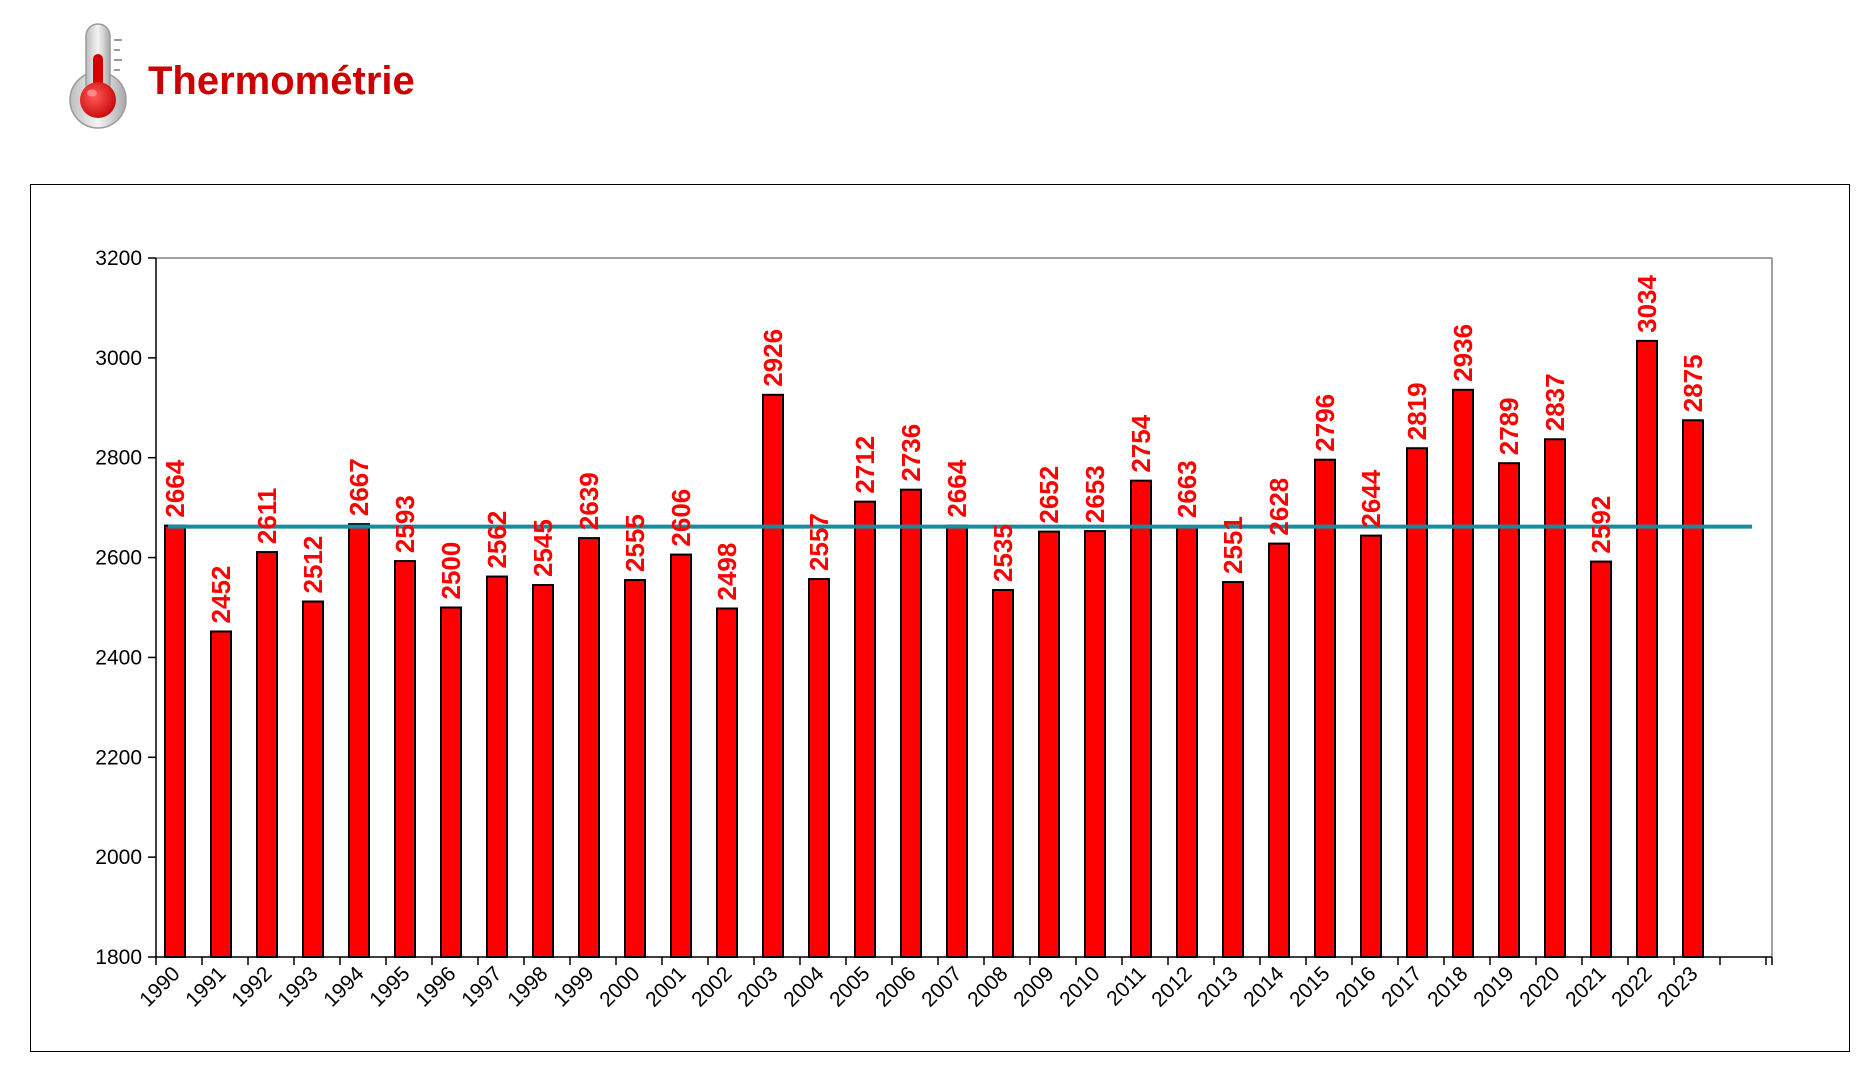 The height and width of the screenshot is (1078, 1862). What do you see at coordinates (1187, 489) in the screenshot?
I see `bar-value-label: 2663` at bounding box center [1187, 489].